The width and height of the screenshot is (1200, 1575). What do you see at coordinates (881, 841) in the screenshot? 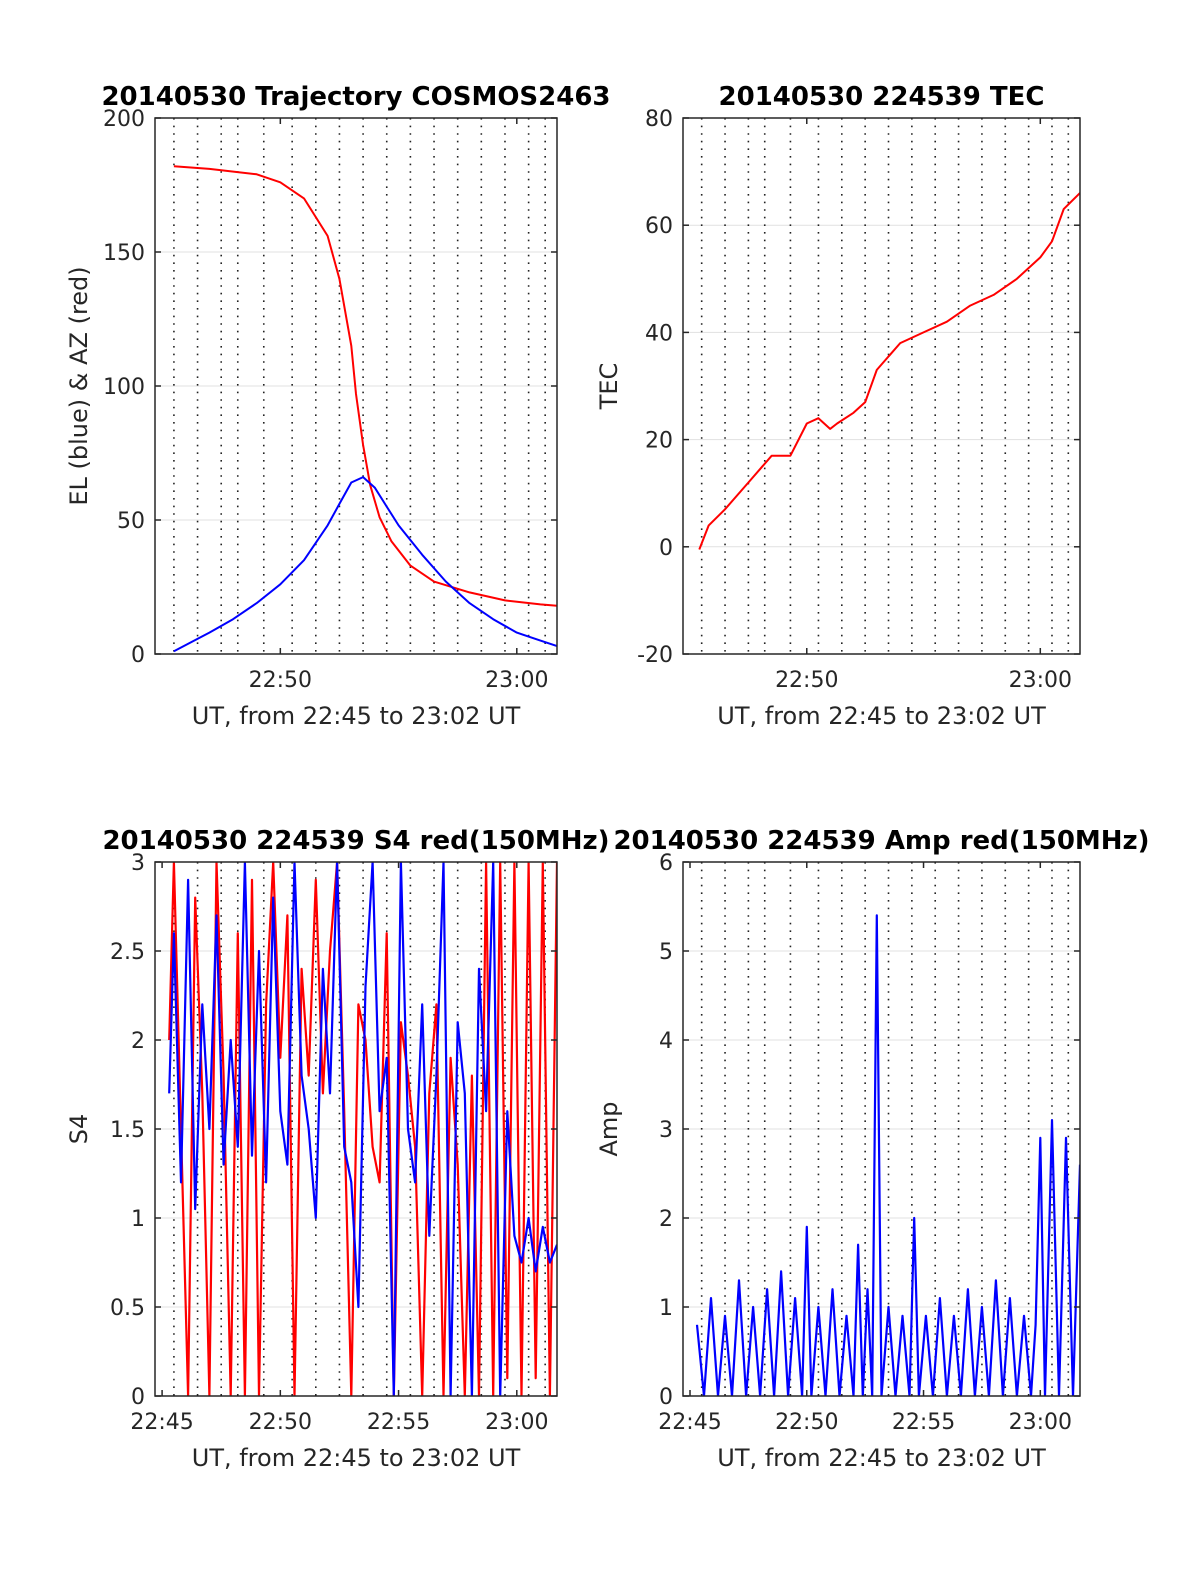
I see `chart-title: 20140530 224539 Amp red(150MHz)` at bounding box center [881, 841].